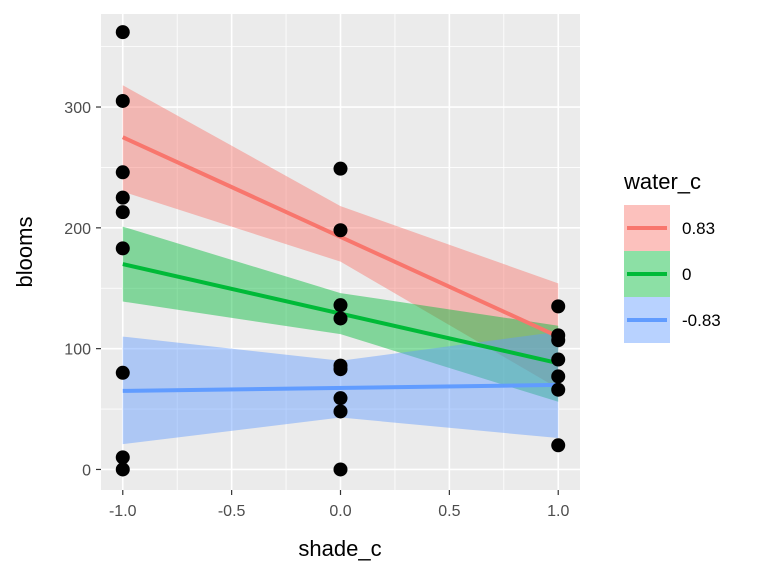 The width and height of the screenshot is (768, 576). I want to click on x-tick-label: -1.0, so click(123, 511).